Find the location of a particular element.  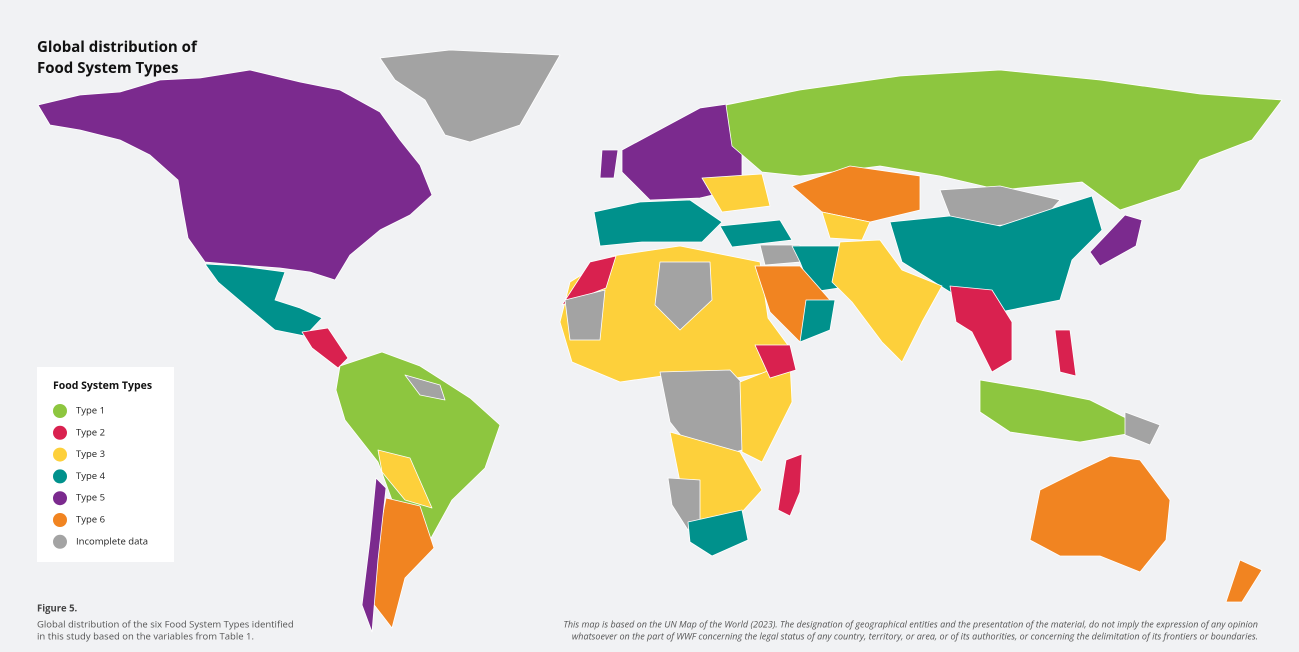

legend-box is located at coordinates (105, 464).